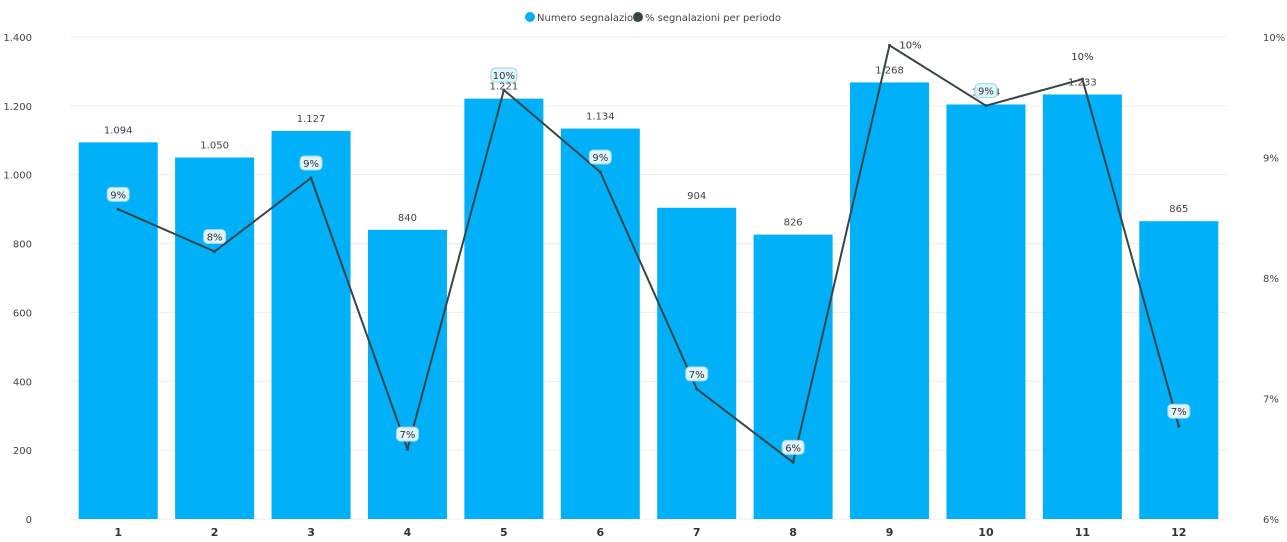 The image size is (1287, 542). Describe the element at coordinates (22, 313) in the screenshot. I see `y-left-tick-label: 600` at that location.